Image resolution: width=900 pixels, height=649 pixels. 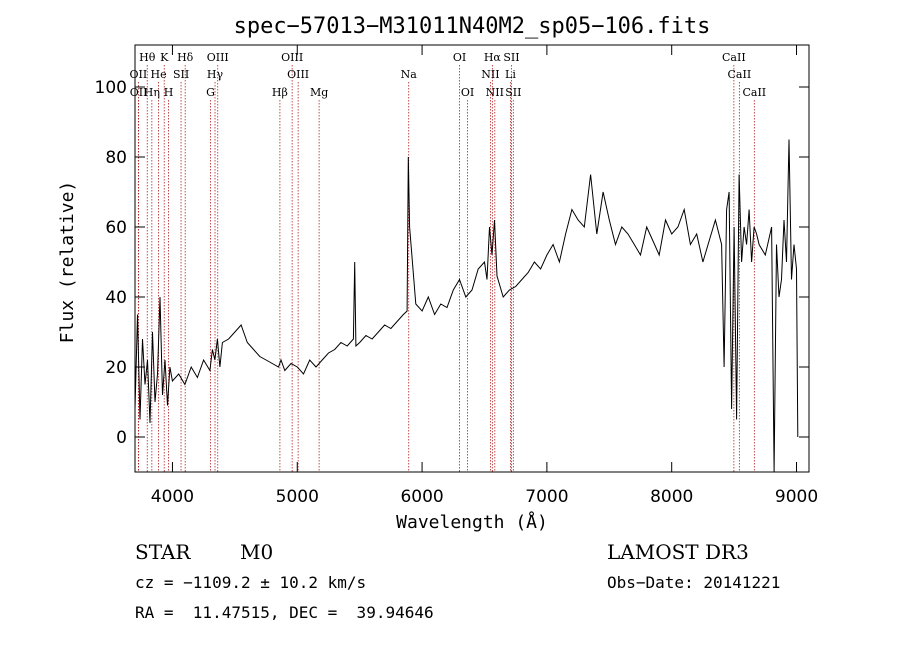 I want to click on line-marker-label-19: Hα, so click(x=493, y=57).